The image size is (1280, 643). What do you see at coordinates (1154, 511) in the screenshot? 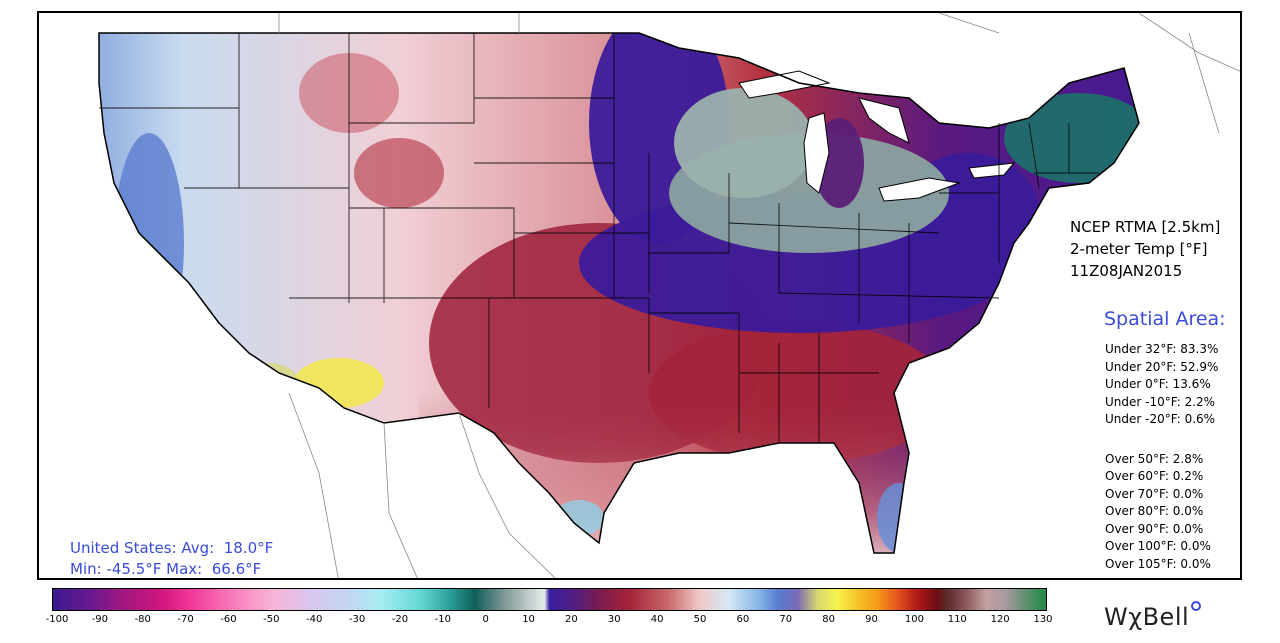
I see `stat-over-80: Over 80°F: 0.0%` at bounding box center [1154, 511].